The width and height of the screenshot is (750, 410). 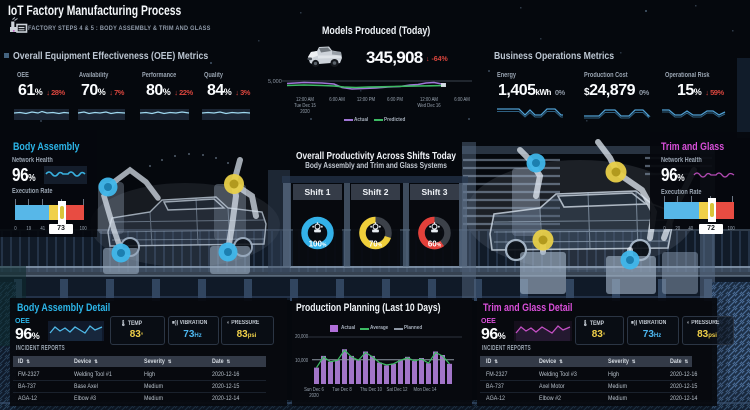 I want to click on svg-text: 100%, so click(x=318, y=244).